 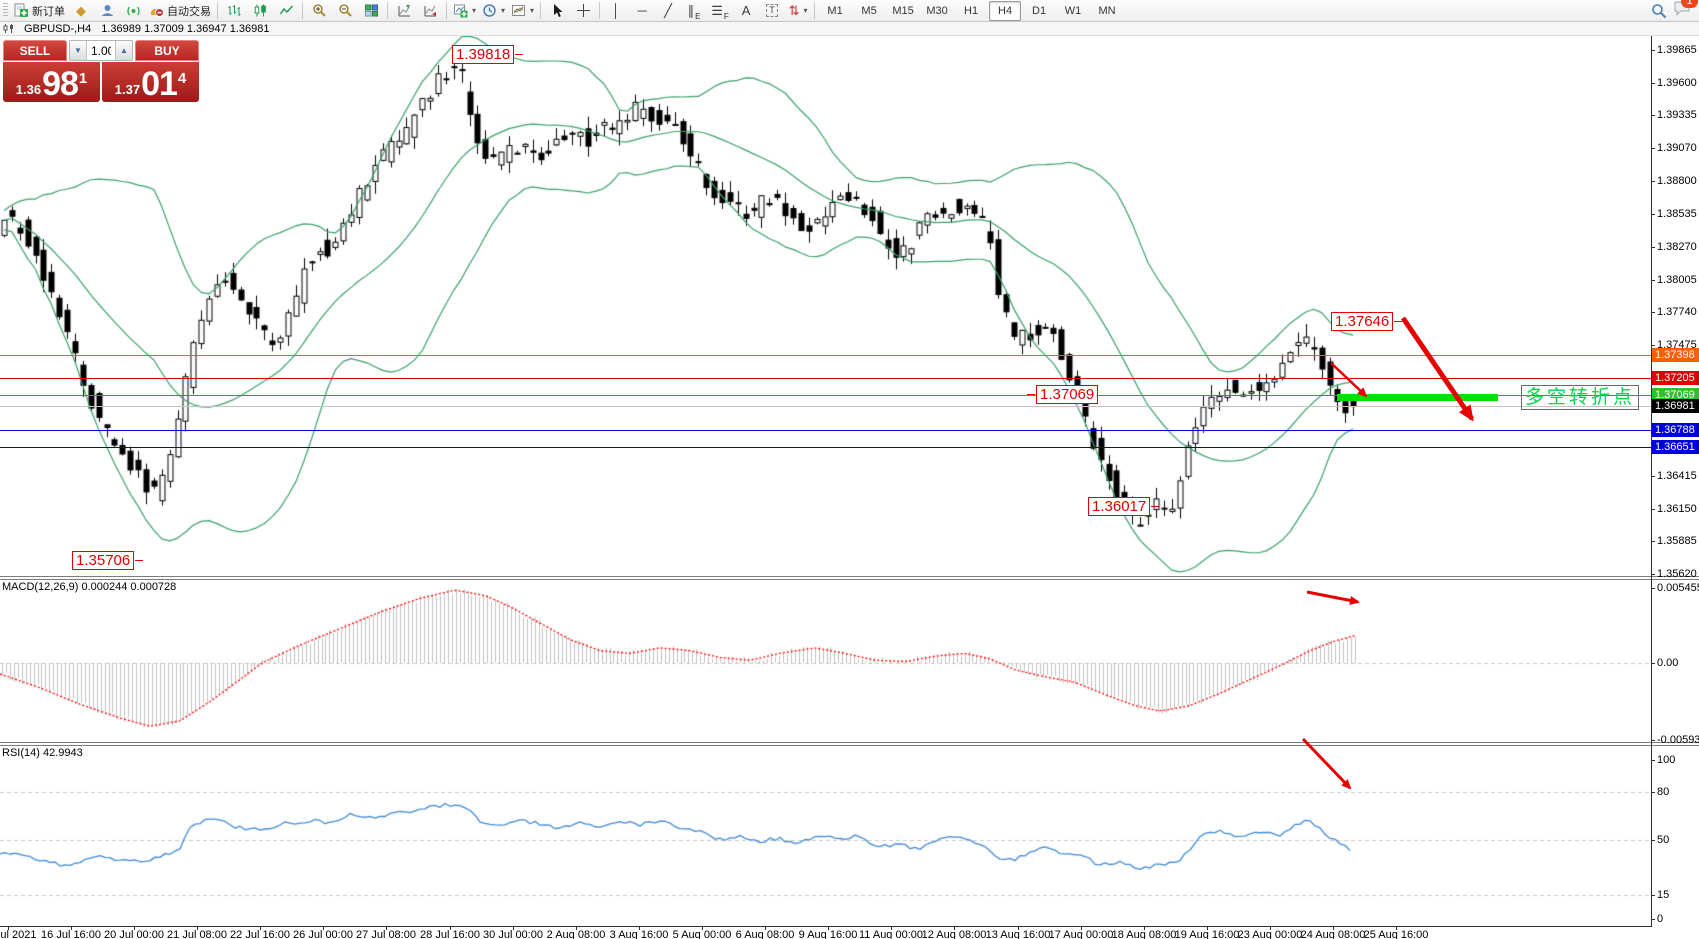 What do you see at coordinates (794, 10) in the screenshot?
I see `arrow-shapes-icon: ⇅` at bounding box center [794, 10].